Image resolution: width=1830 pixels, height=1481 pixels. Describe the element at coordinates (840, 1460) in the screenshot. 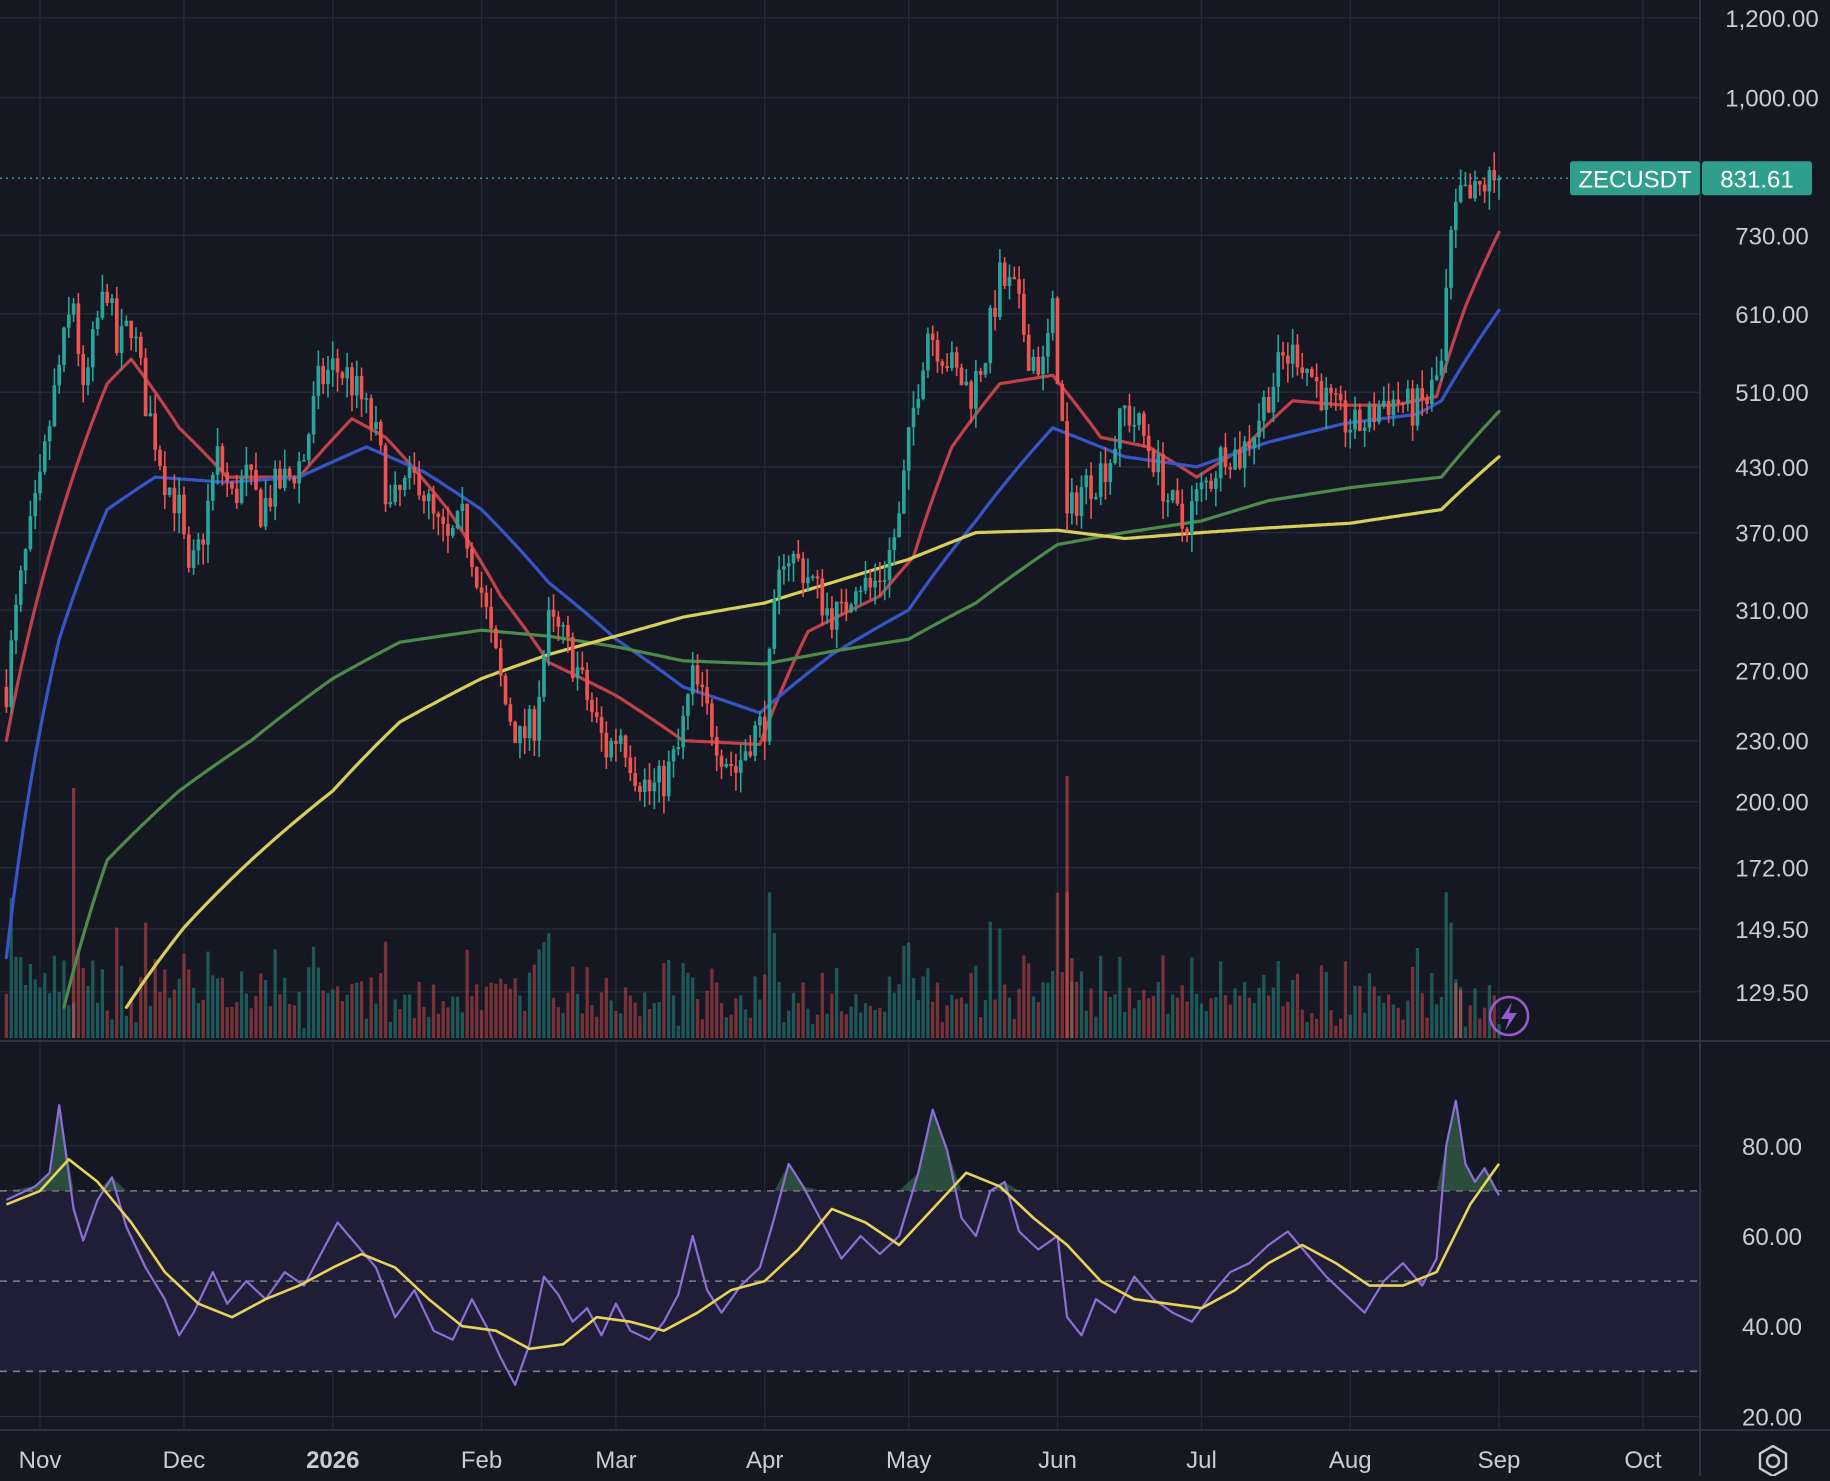

I see `time-axis: Nov Dec 2026 Feb Mar Apr May Jun Jul Aug Sep Oct` at that location.